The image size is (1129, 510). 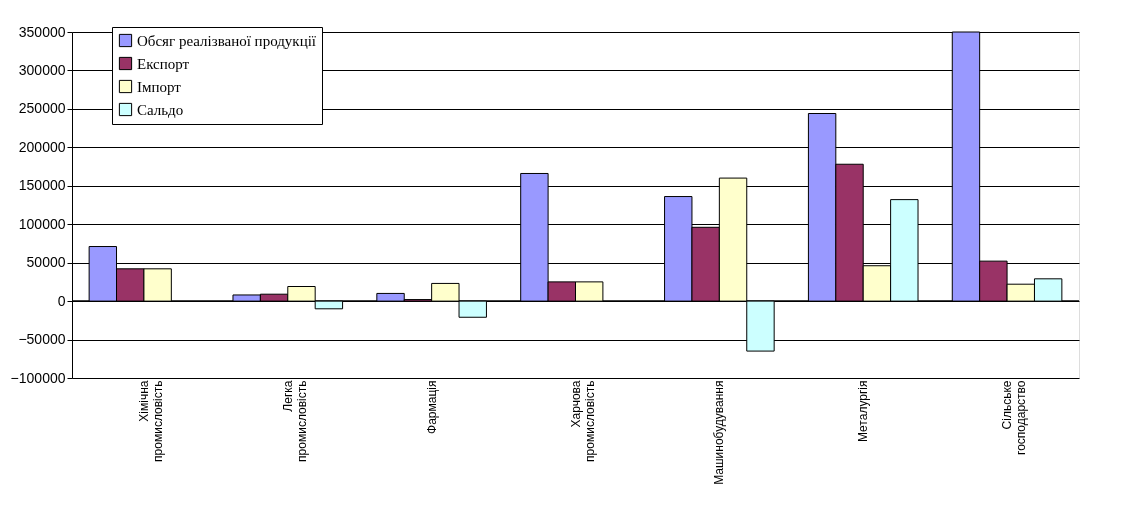 I want to click on y-tick-label: 200000, so click(x=42, y=146).